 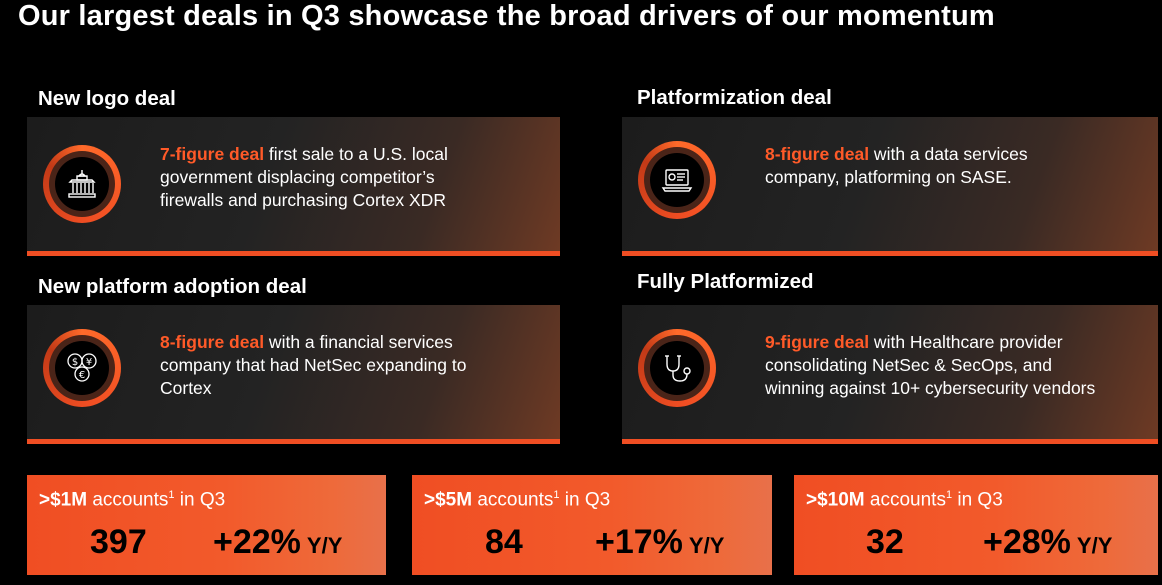 I want to click on metric-threshold: >$5M, so click(x=448, y=500).